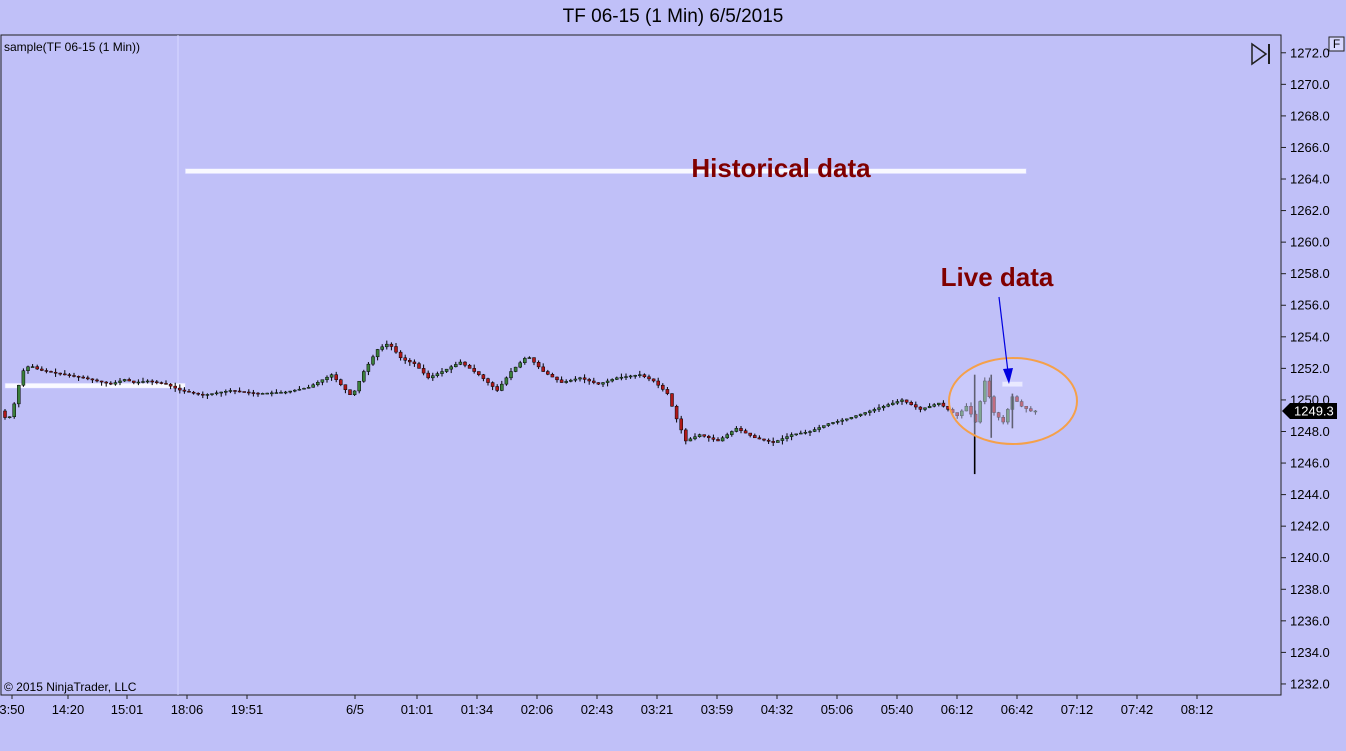  Describe the element at coordinates (537, 709) in the screenshot. I see `x-tick-label: 02:06` at that location.